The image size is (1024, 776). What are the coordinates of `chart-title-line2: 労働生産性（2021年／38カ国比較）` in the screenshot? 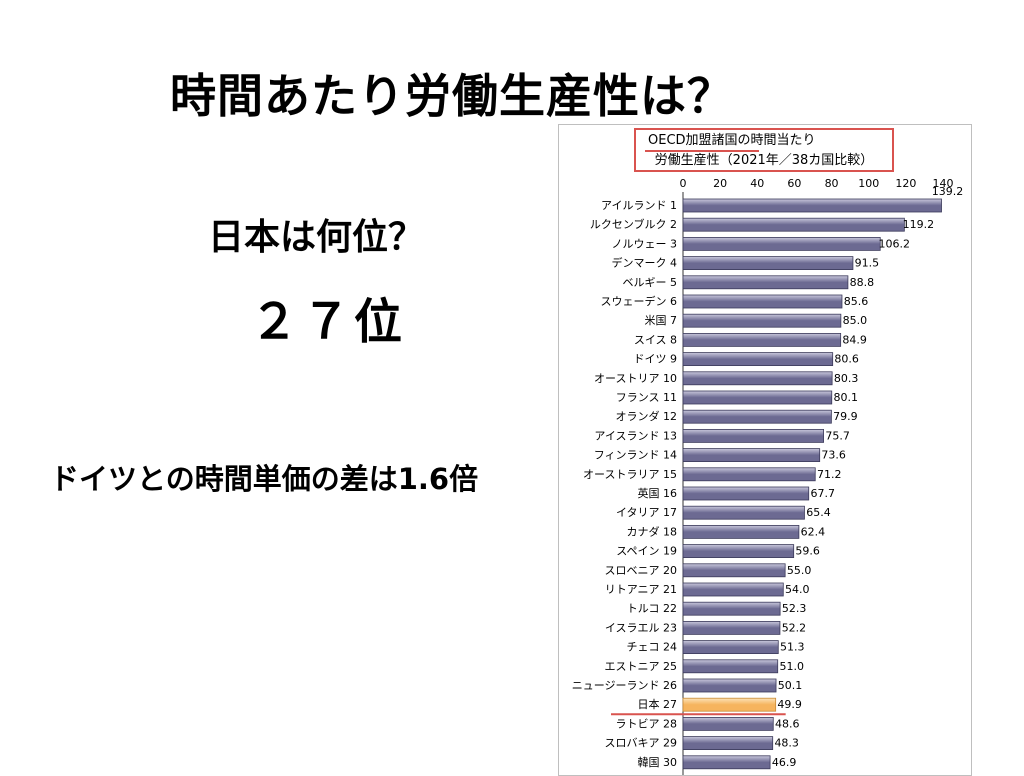 It's located at (764, 160).